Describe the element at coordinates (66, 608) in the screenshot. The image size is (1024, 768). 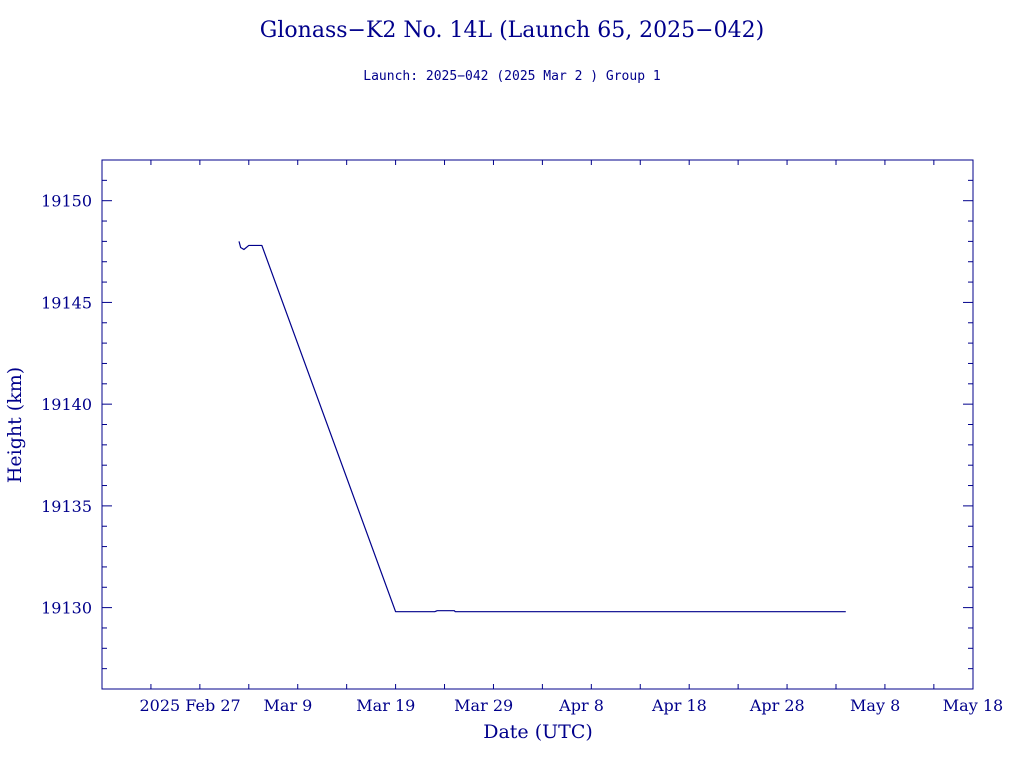
I see `y-tick-label: 19130` at that location.